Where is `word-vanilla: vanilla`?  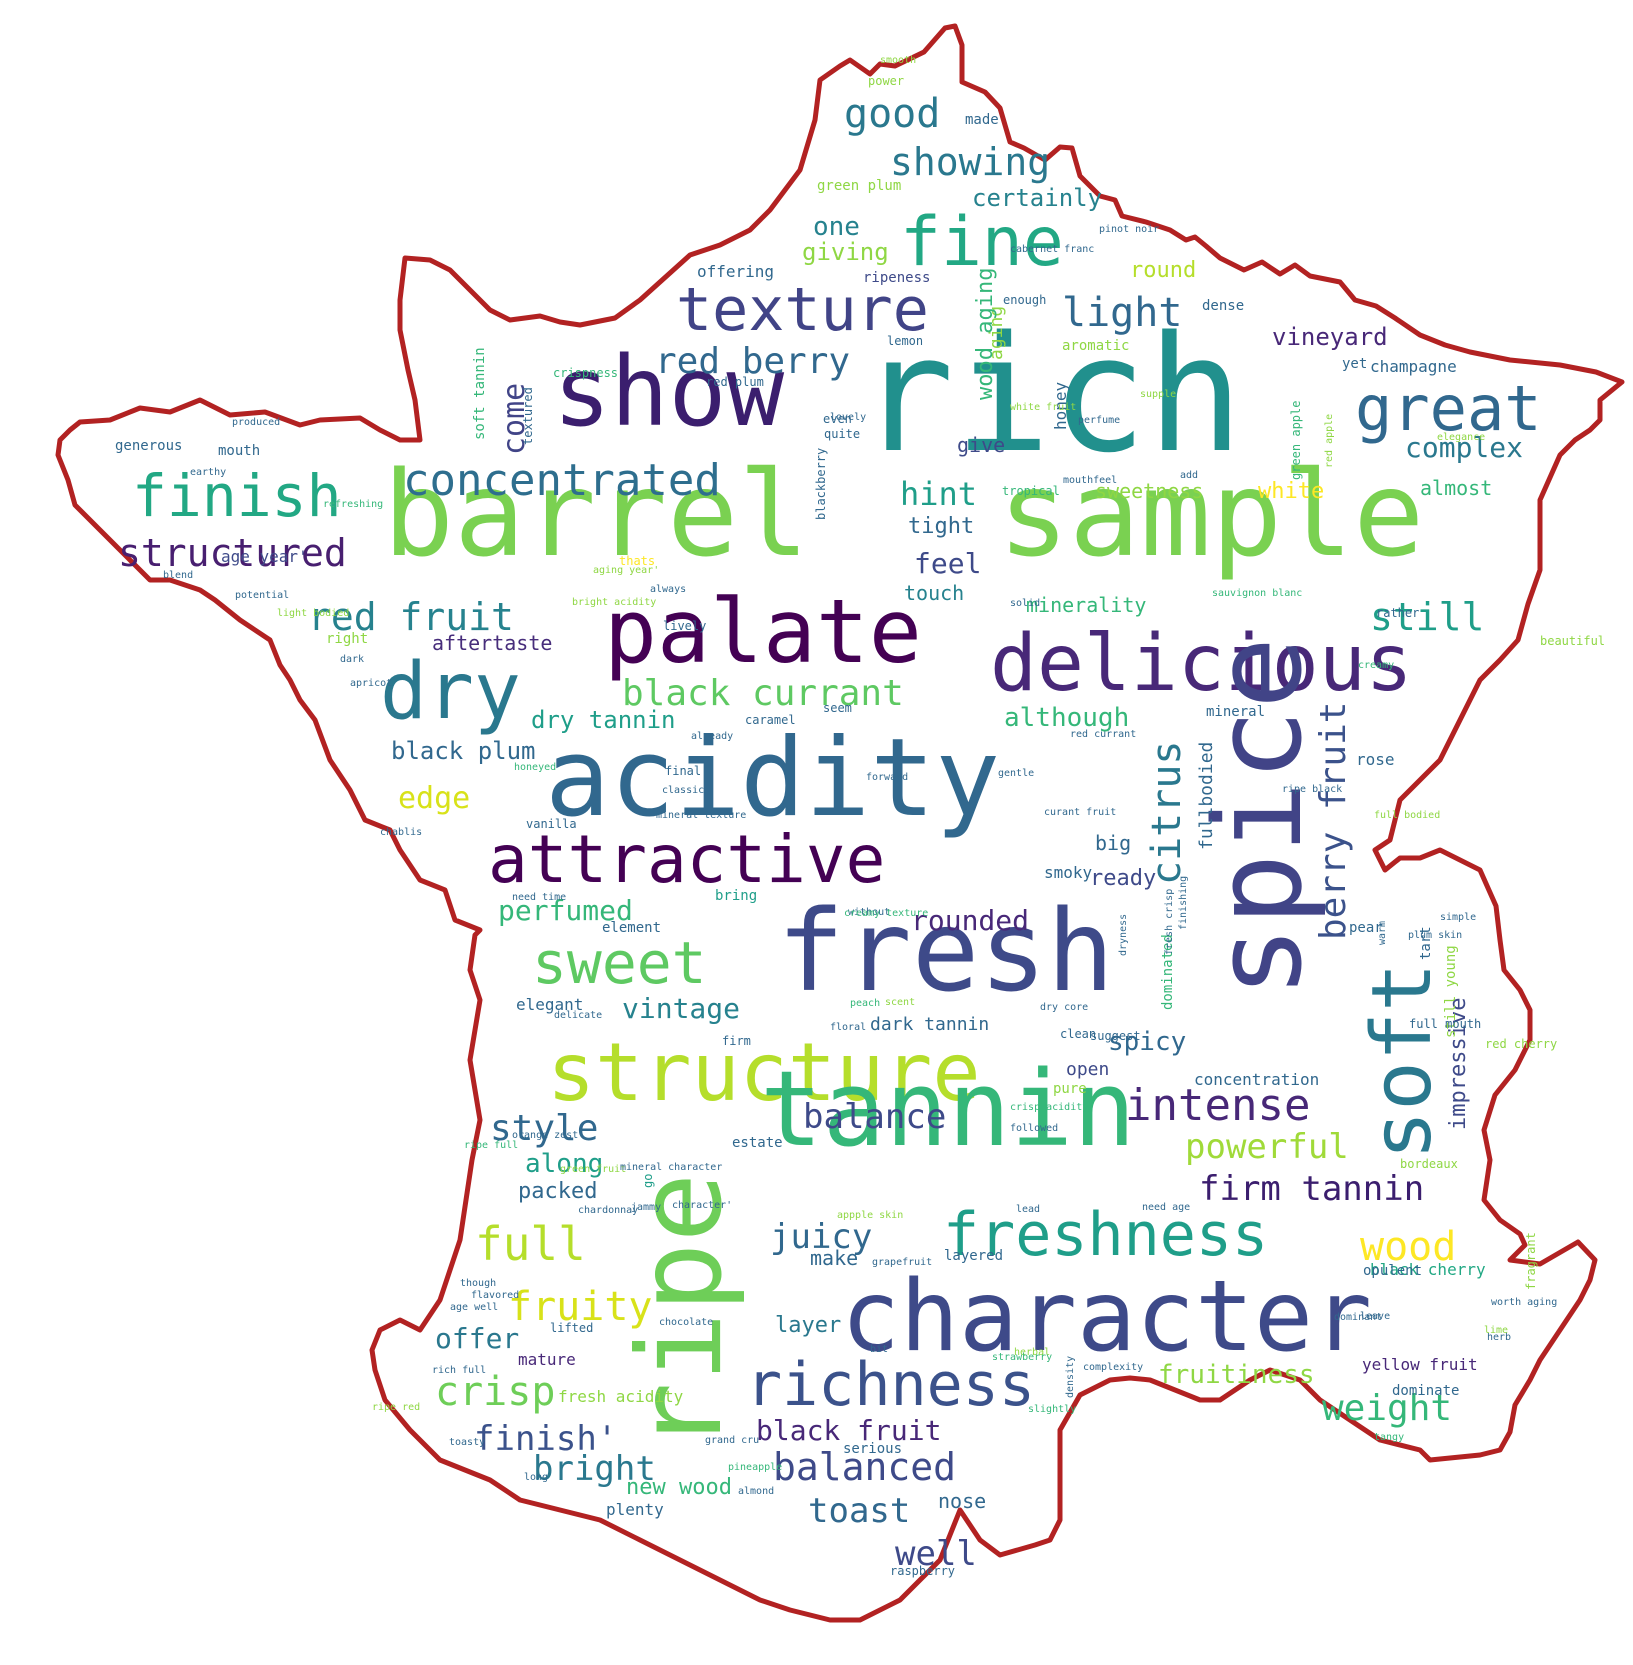 word-vanilla: vanilla is located at coordinates (551, 824).